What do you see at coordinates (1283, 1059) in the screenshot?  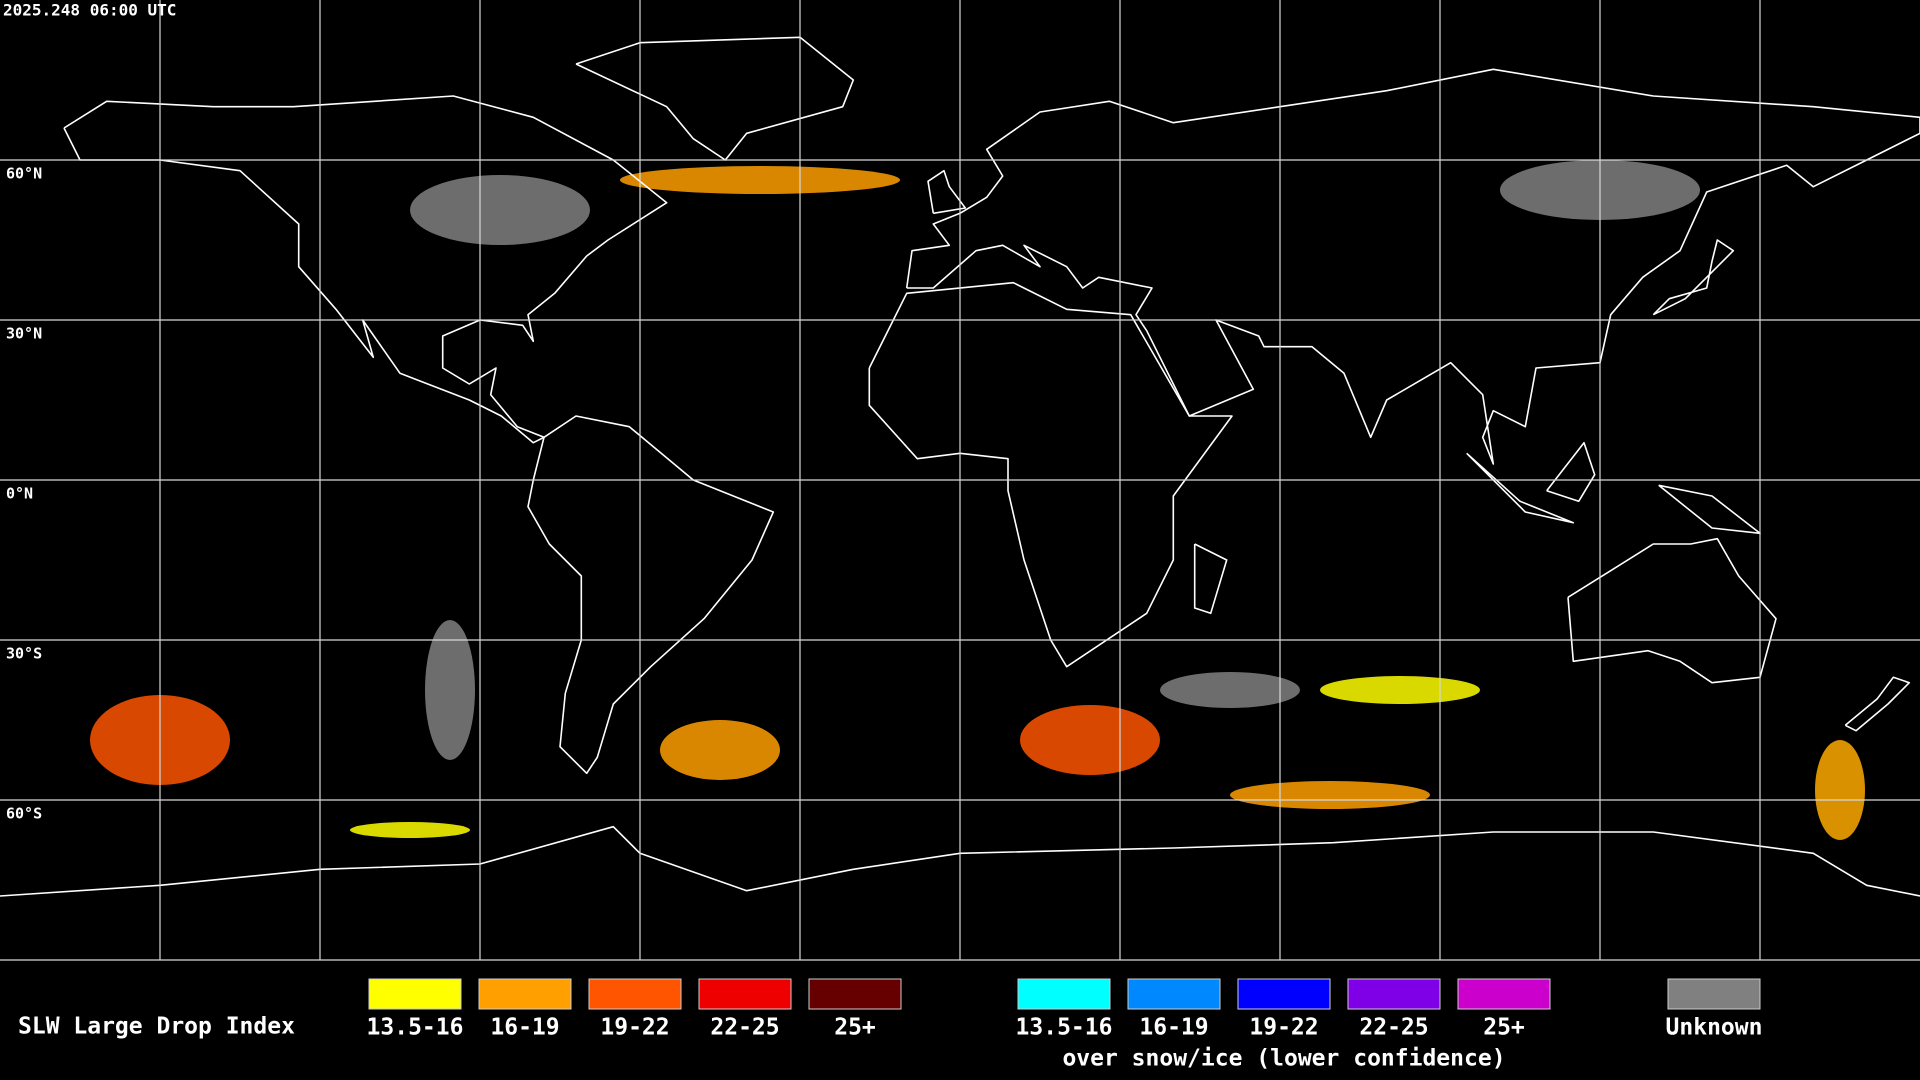 I see `legend-note: over snow/ice (lower confidence)` at bounding box center [1283, 1059].